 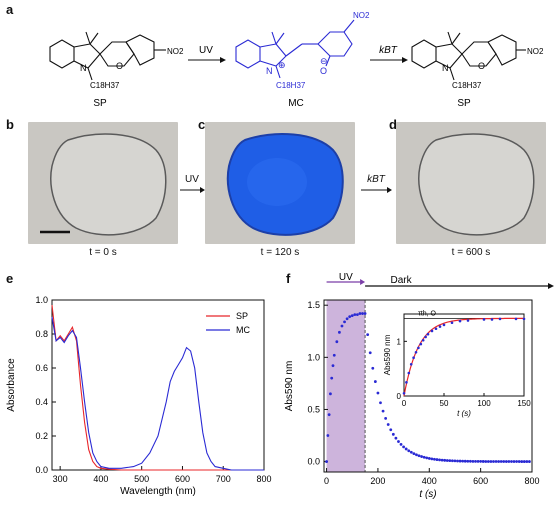 What do you see at coordinates (41, 334) in the screenshot?
I see `y-tick-label: 0.8` at bounding box center [41, 334].